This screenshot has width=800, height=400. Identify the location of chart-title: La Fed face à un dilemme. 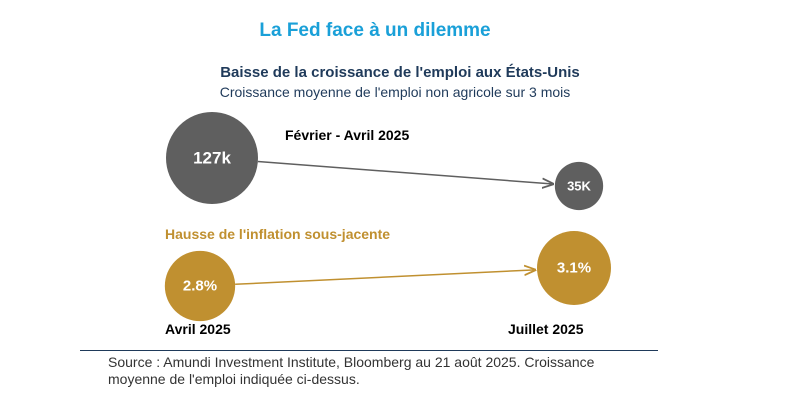
(375, 30).